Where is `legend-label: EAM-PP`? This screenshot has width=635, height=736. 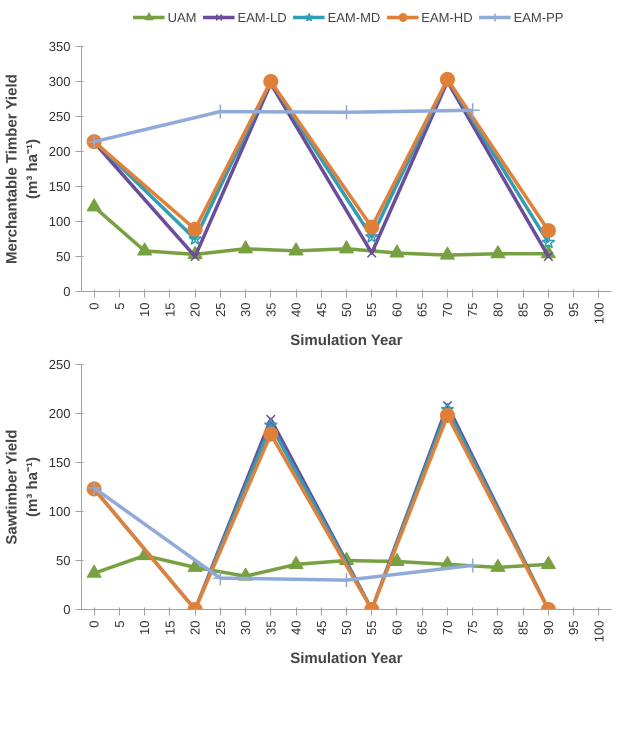
legend-label: EAM-PP is located at coordinates (539, 17).